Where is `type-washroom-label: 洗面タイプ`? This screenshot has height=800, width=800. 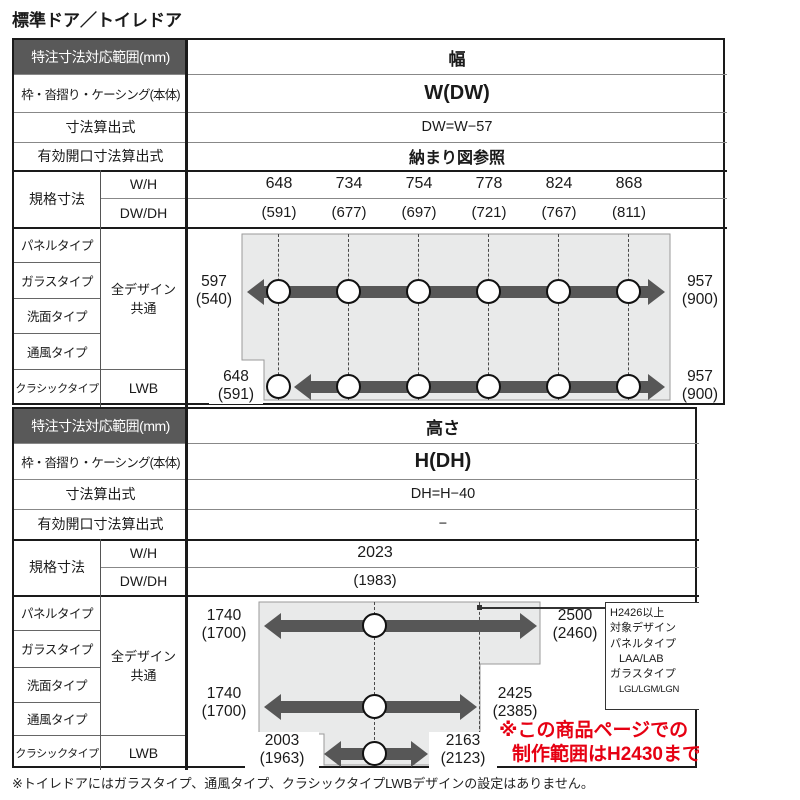 type-washroom-label: 洗面タイプ is located at coordinates (57, 686).